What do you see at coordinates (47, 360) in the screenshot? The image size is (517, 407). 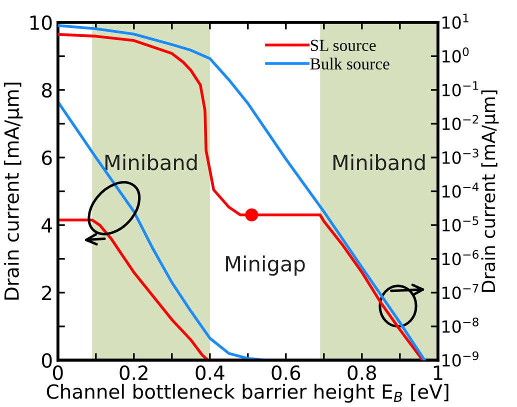 I see `y-tick-label: 0` at bounding box center [47, 360].